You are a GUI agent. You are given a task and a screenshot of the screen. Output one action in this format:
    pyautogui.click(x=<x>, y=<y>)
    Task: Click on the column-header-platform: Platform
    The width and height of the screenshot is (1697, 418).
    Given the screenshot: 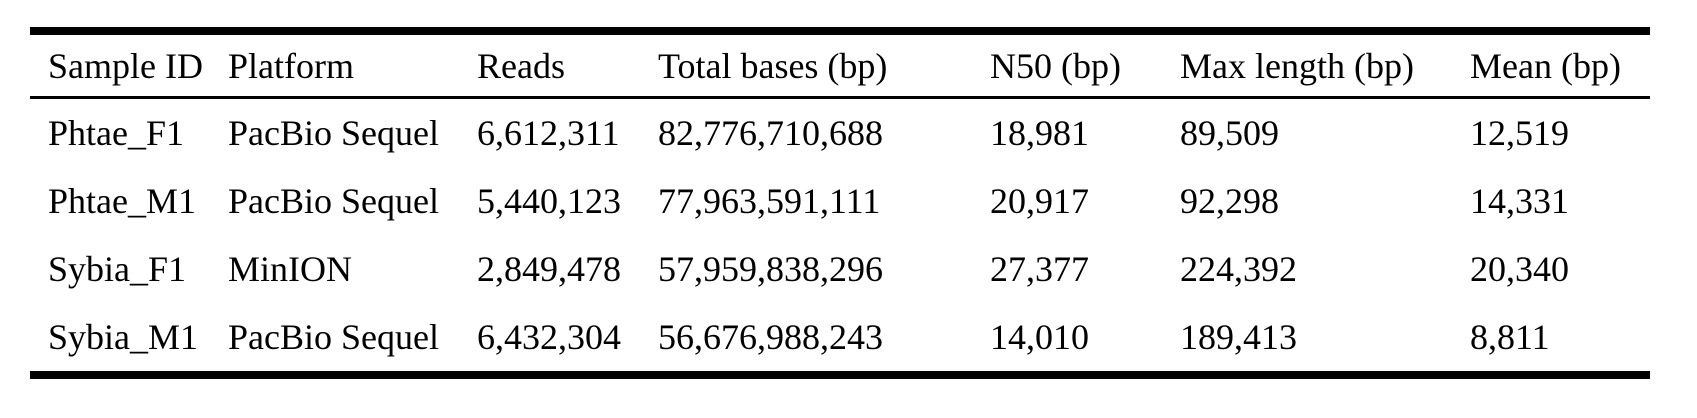 What is the action you would take?
    pyautogui.click(x=352, y=65)
    